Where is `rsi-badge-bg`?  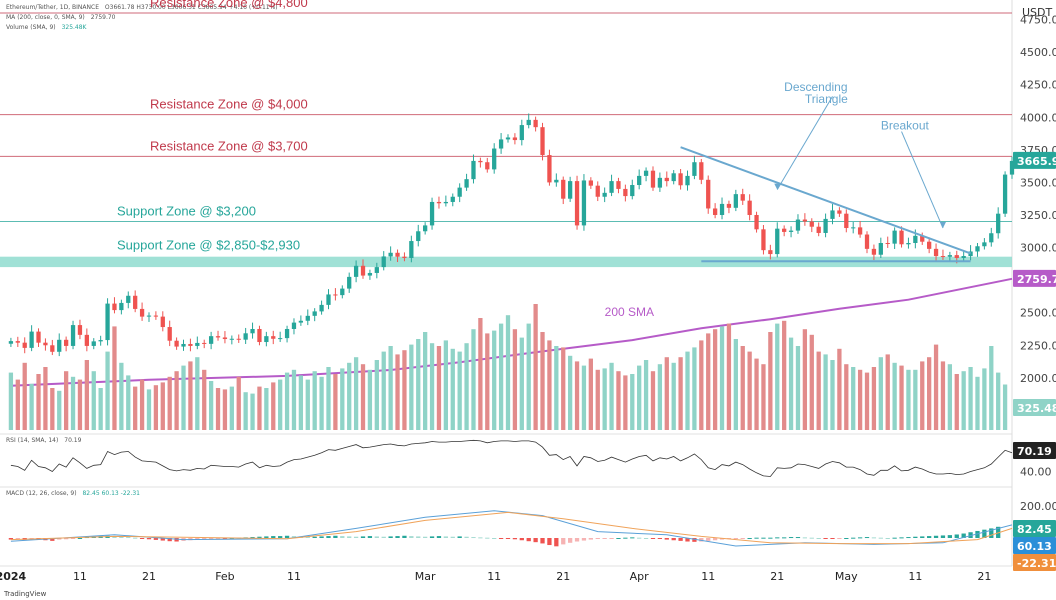
rsi-badge-bg is located at coordinates (1034, 450).